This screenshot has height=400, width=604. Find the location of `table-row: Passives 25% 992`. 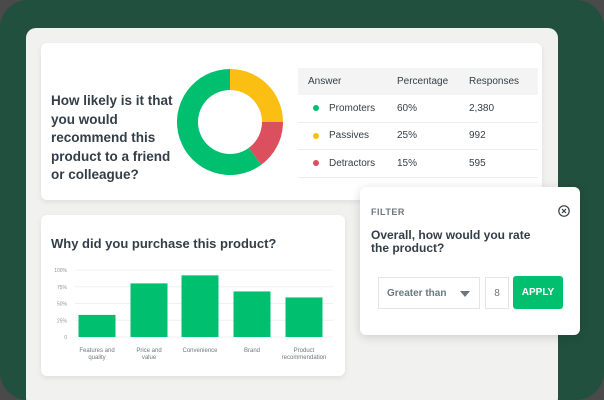

table-row: Passives 25% 992 is located at coordinates (418, 136).